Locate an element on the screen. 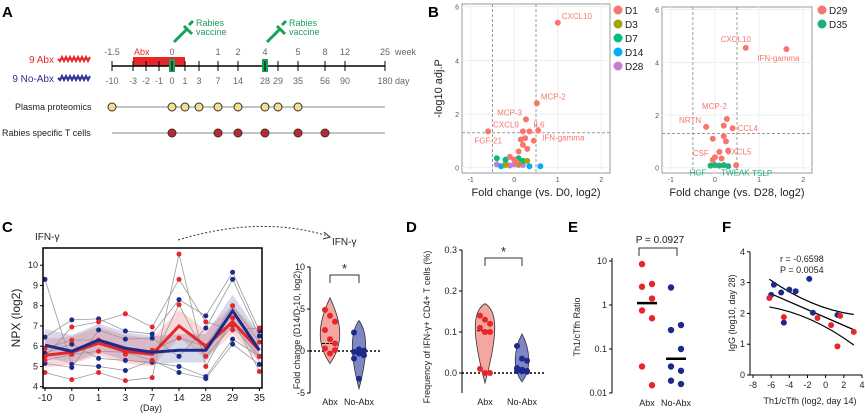 This screenshot has width=865, height=416. week-tick-label: -1.5 is located at coordinates (112, 52).